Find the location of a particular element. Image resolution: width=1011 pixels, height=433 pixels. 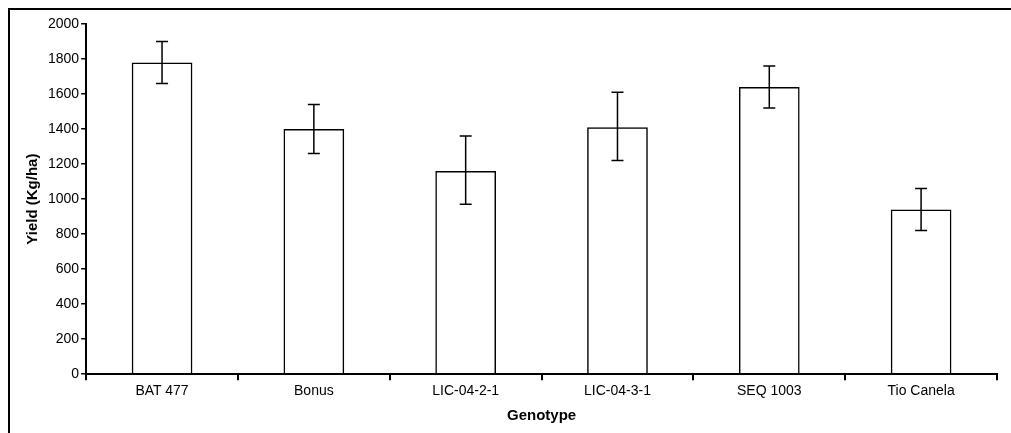

x-axis-title: Genotype is located at coordinates (541, 415).